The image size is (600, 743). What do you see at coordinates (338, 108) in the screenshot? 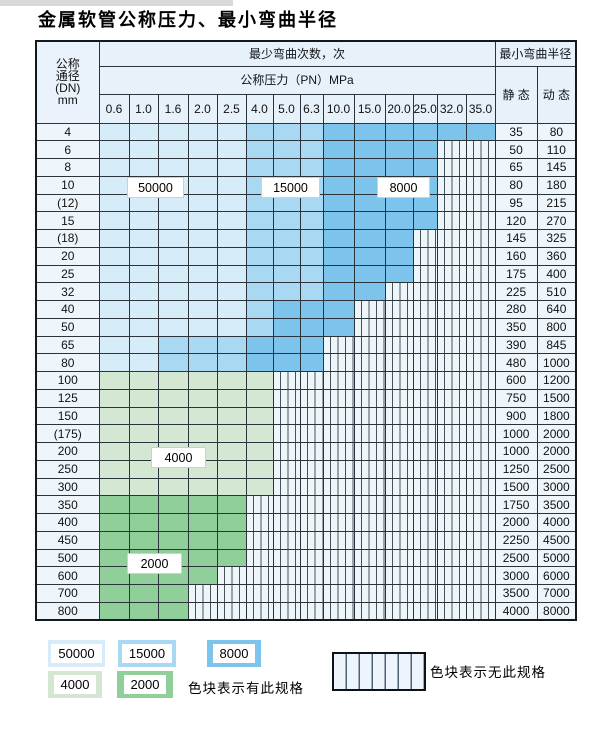
I see `pressure-col-header: 10.0` at bounding box center [338, 108].